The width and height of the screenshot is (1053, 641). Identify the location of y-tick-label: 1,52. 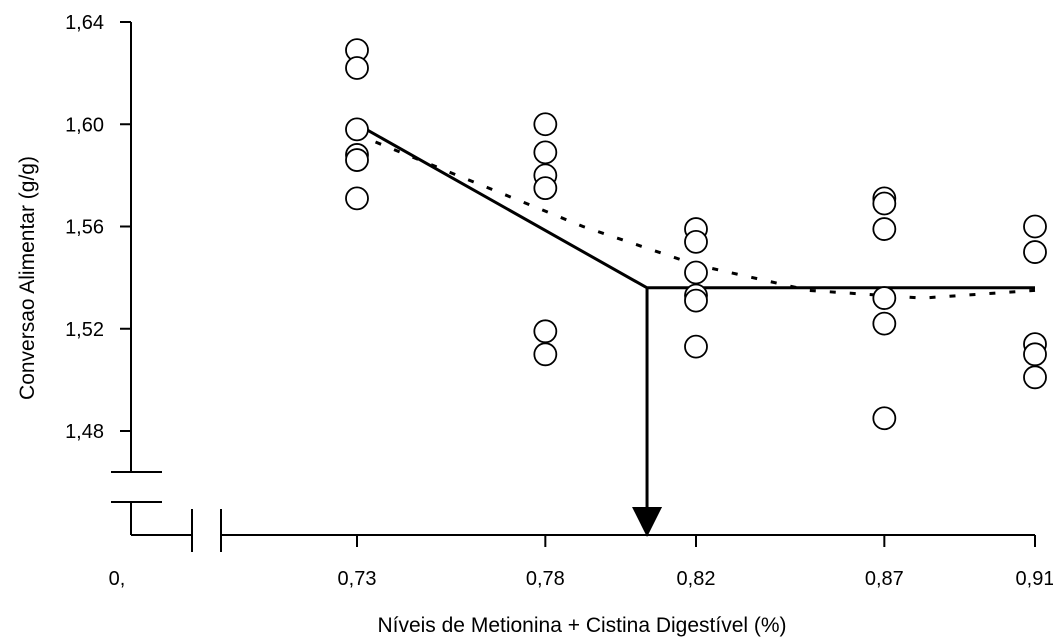
(84, 330).